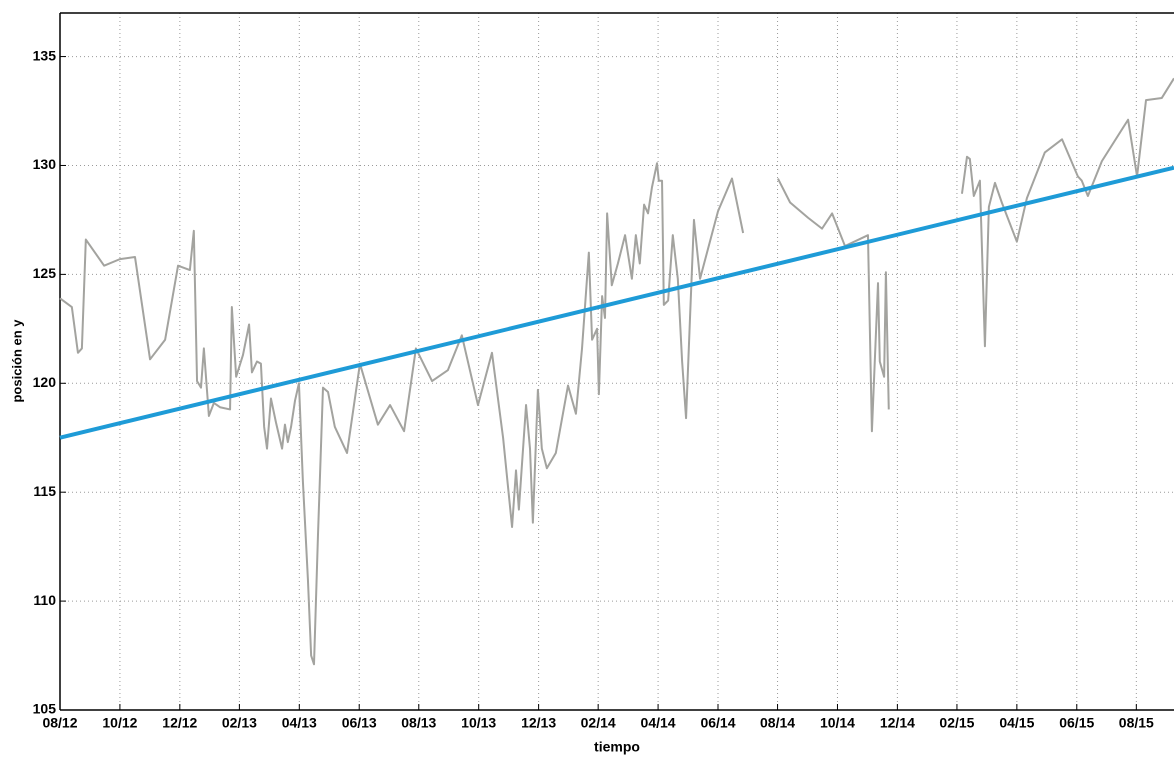 The height and width of the screenshot is (757, 1174). I want to click on x-tick-label: 08/15, so click(1136, 723).